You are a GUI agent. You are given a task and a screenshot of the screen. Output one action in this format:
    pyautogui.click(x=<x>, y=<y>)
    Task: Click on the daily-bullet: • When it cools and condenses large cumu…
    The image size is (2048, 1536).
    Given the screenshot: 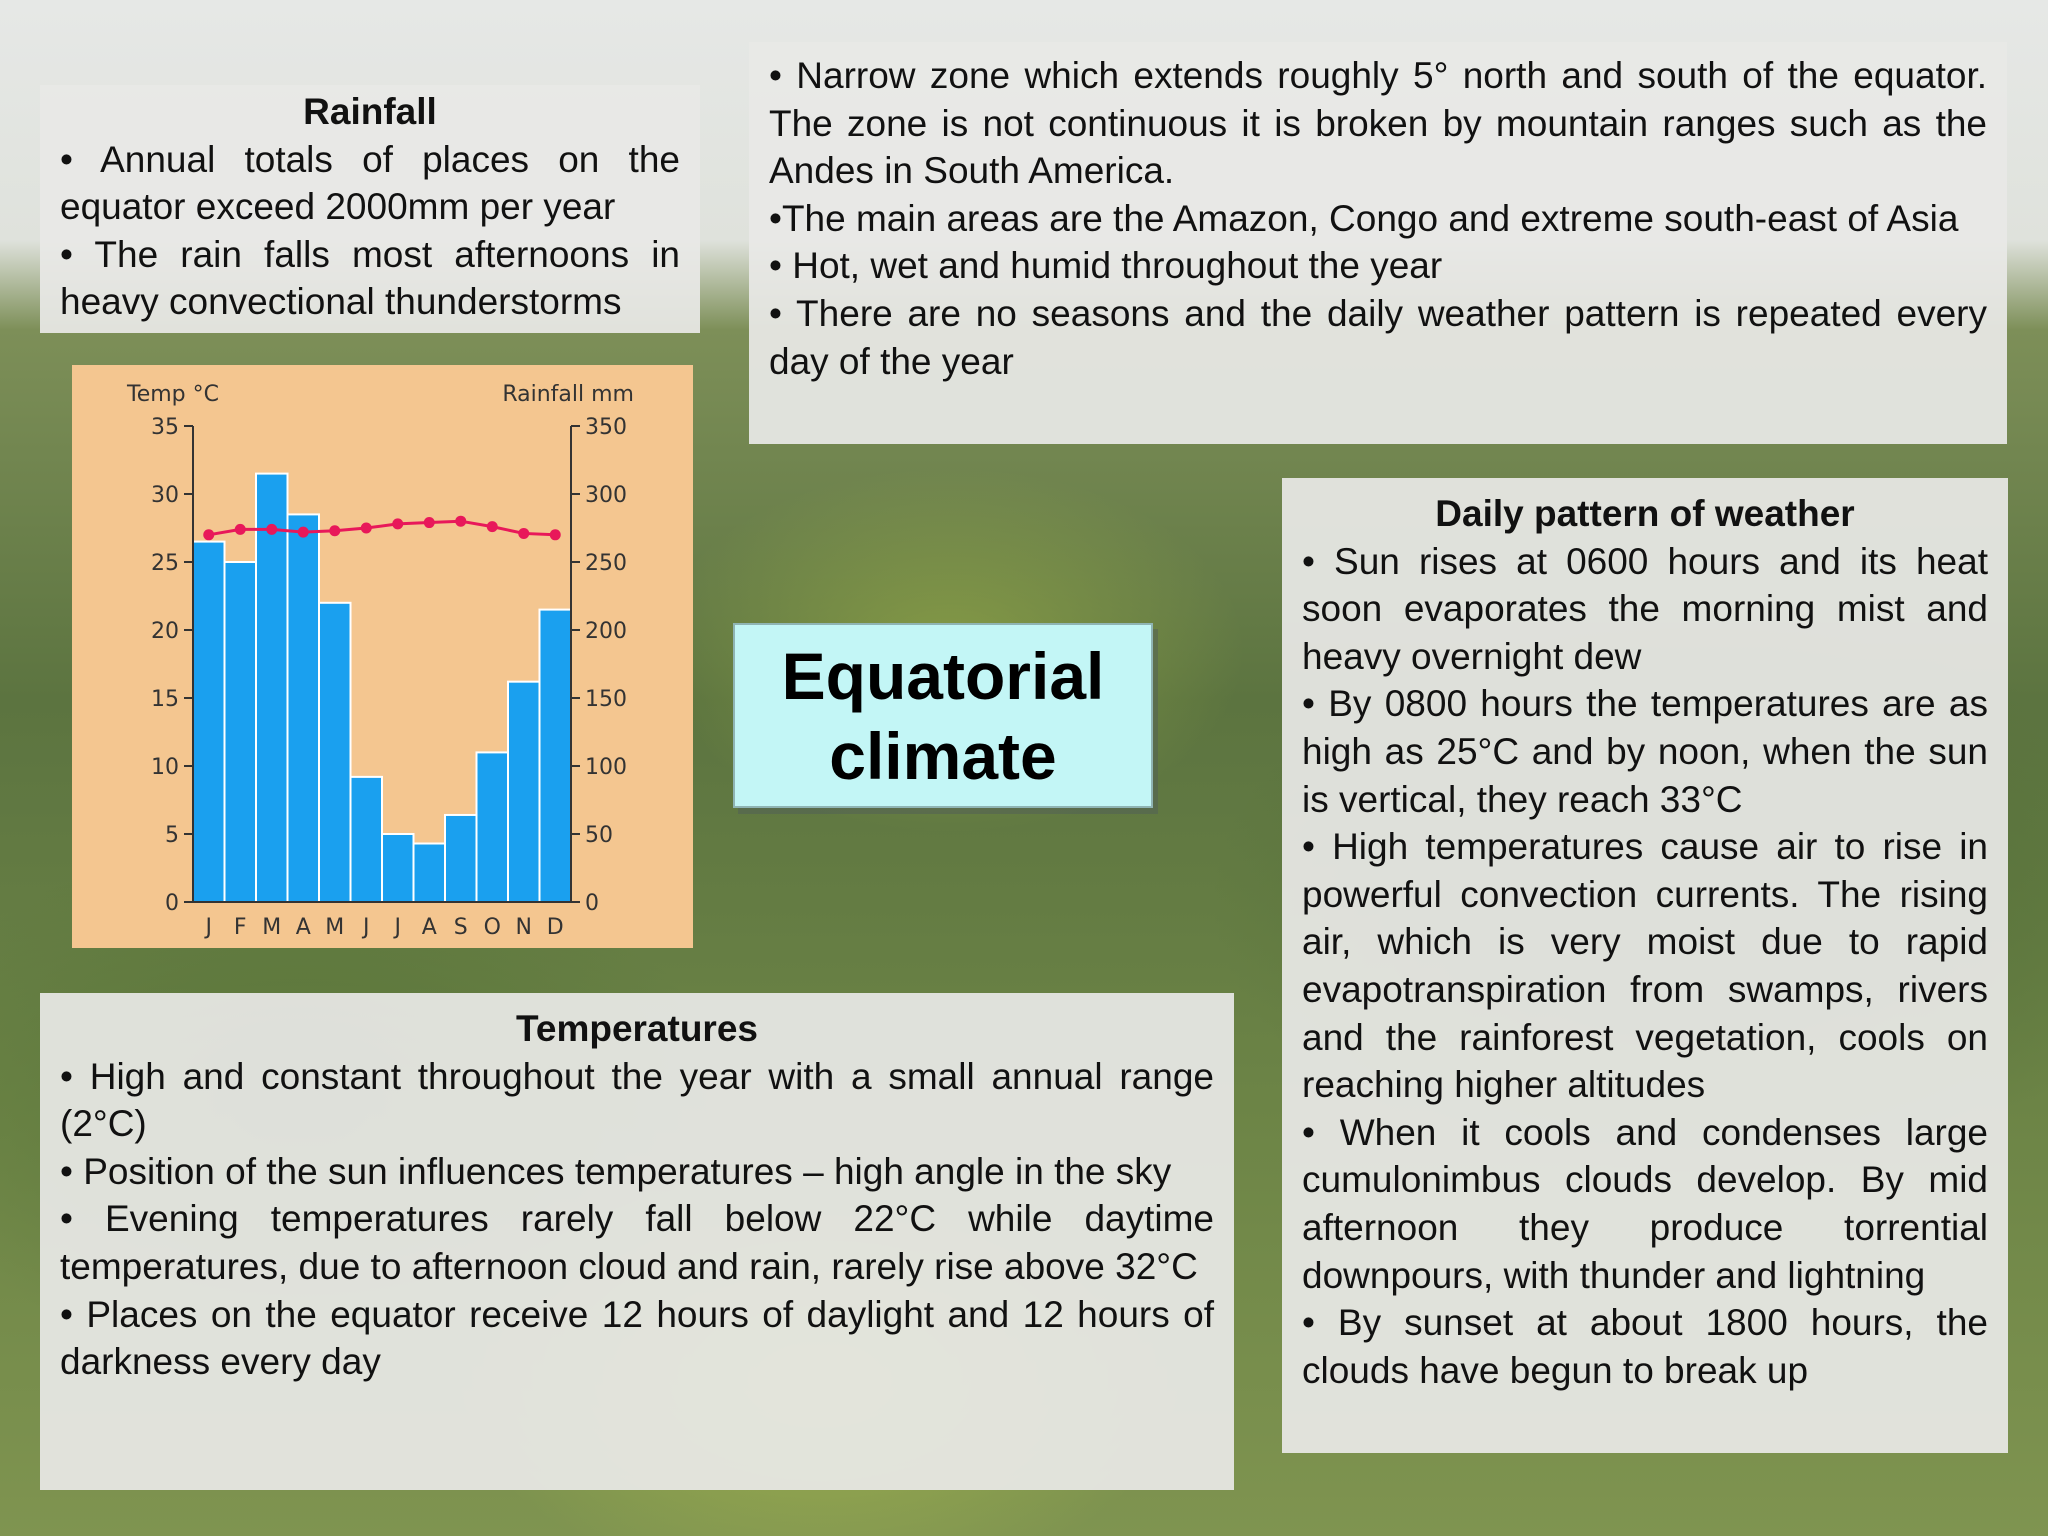 What is the action you would take?
    pyautogui.click(x=1645, y=1203)
    